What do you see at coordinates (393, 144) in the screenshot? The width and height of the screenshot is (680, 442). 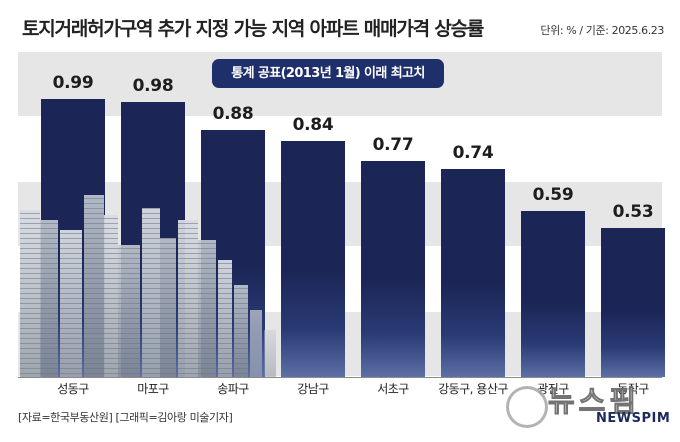 I see `data-label: 0.77` at bounding box center [393, 144].